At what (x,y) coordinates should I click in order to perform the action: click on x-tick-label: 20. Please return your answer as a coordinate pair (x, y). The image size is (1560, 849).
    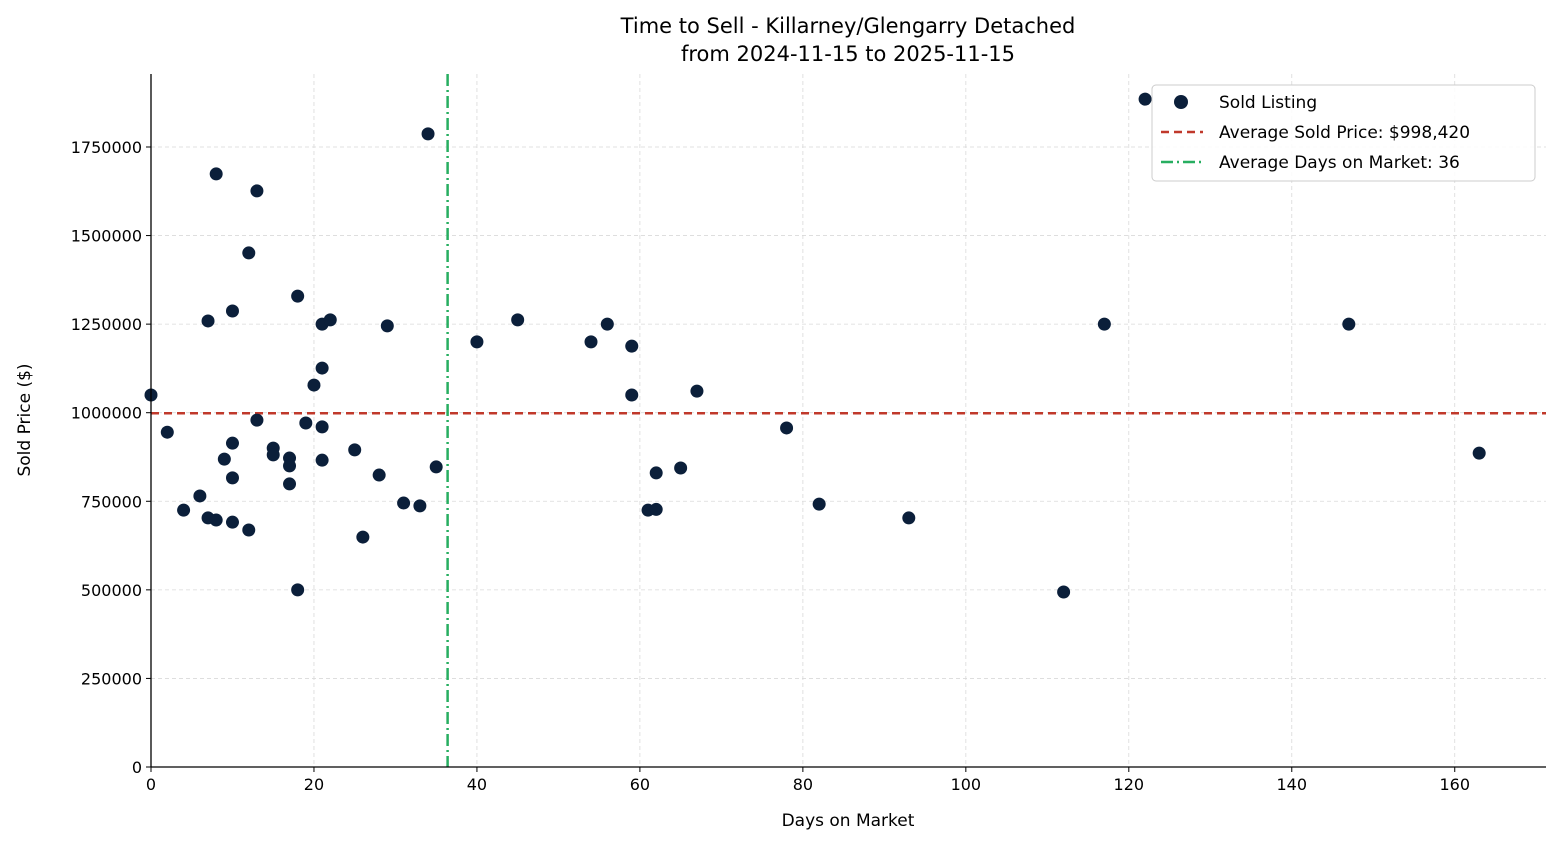
    Looking at the image, I should click on (314, 784).